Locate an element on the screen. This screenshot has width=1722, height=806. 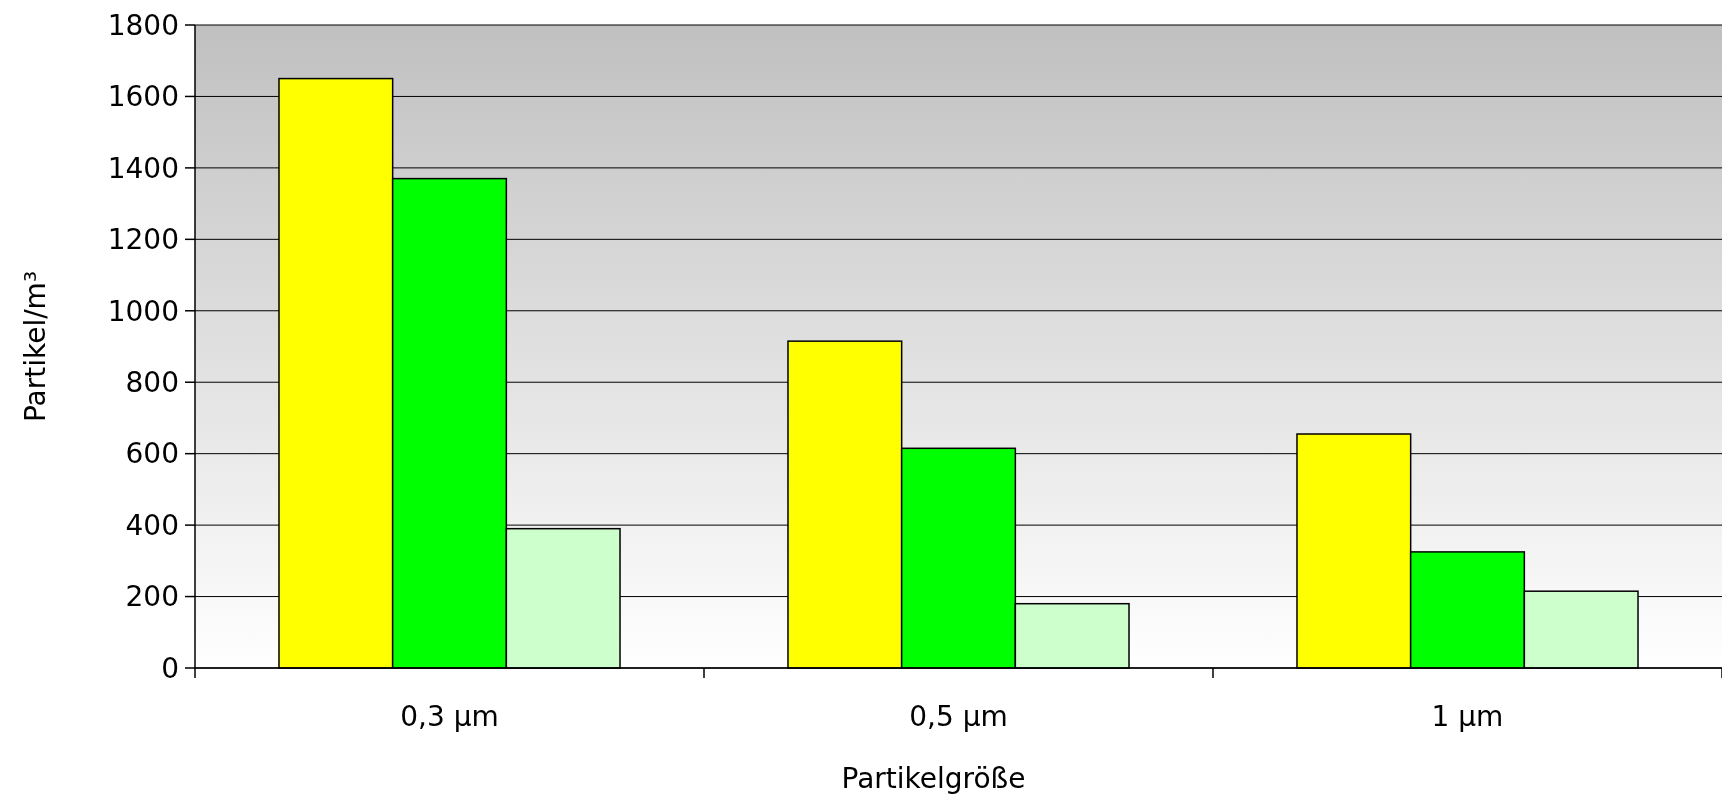
y-tick-label: 1400 is located at coordinates (143, 168).